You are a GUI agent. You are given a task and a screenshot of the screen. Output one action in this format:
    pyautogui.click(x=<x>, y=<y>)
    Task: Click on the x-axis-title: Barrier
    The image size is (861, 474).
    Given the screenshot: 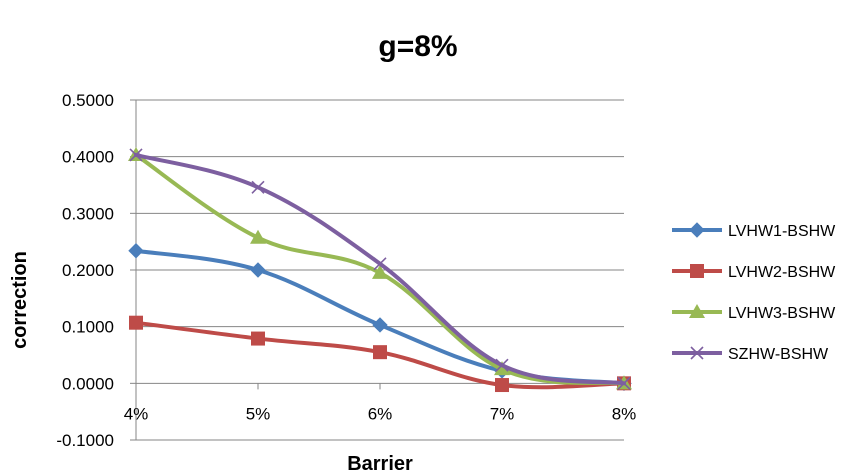 What is the action you would take?
    pyautogui.click(x=380, y=463)
    